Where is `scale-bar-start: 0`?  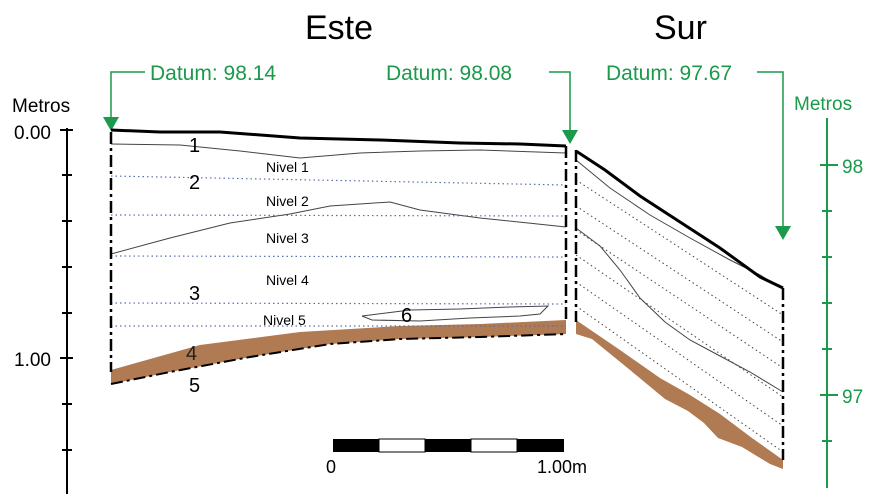
scale-bar-start: 0 is located at coordinates (331, 467).